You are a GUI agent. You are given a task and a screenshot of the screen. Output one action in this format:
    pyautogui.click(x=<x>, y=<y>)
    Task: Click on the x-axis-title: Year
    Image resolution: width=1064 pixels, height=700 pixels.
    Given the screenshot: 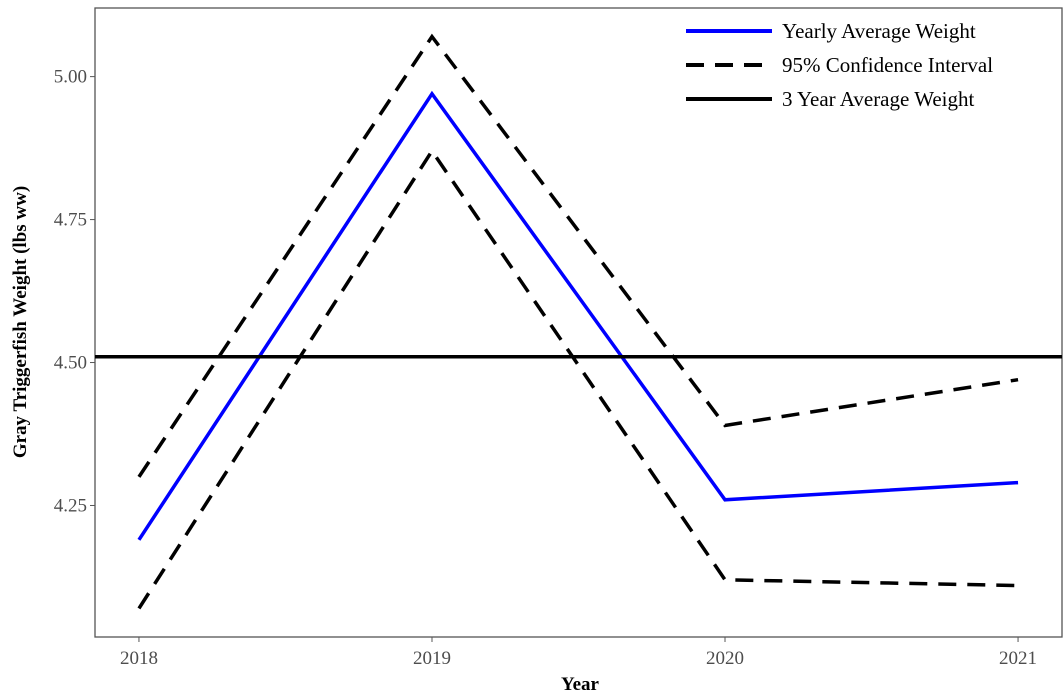 What is the action you would take?
    pyautogui.click(x=580, y=684)
    